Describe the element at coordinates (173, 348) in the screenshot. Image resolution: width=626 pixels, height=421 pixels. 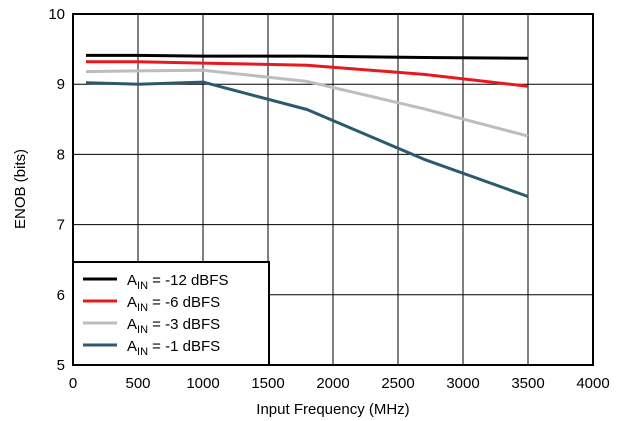
I see `legend-label-4: AIN = -1 dBFS` at that location.